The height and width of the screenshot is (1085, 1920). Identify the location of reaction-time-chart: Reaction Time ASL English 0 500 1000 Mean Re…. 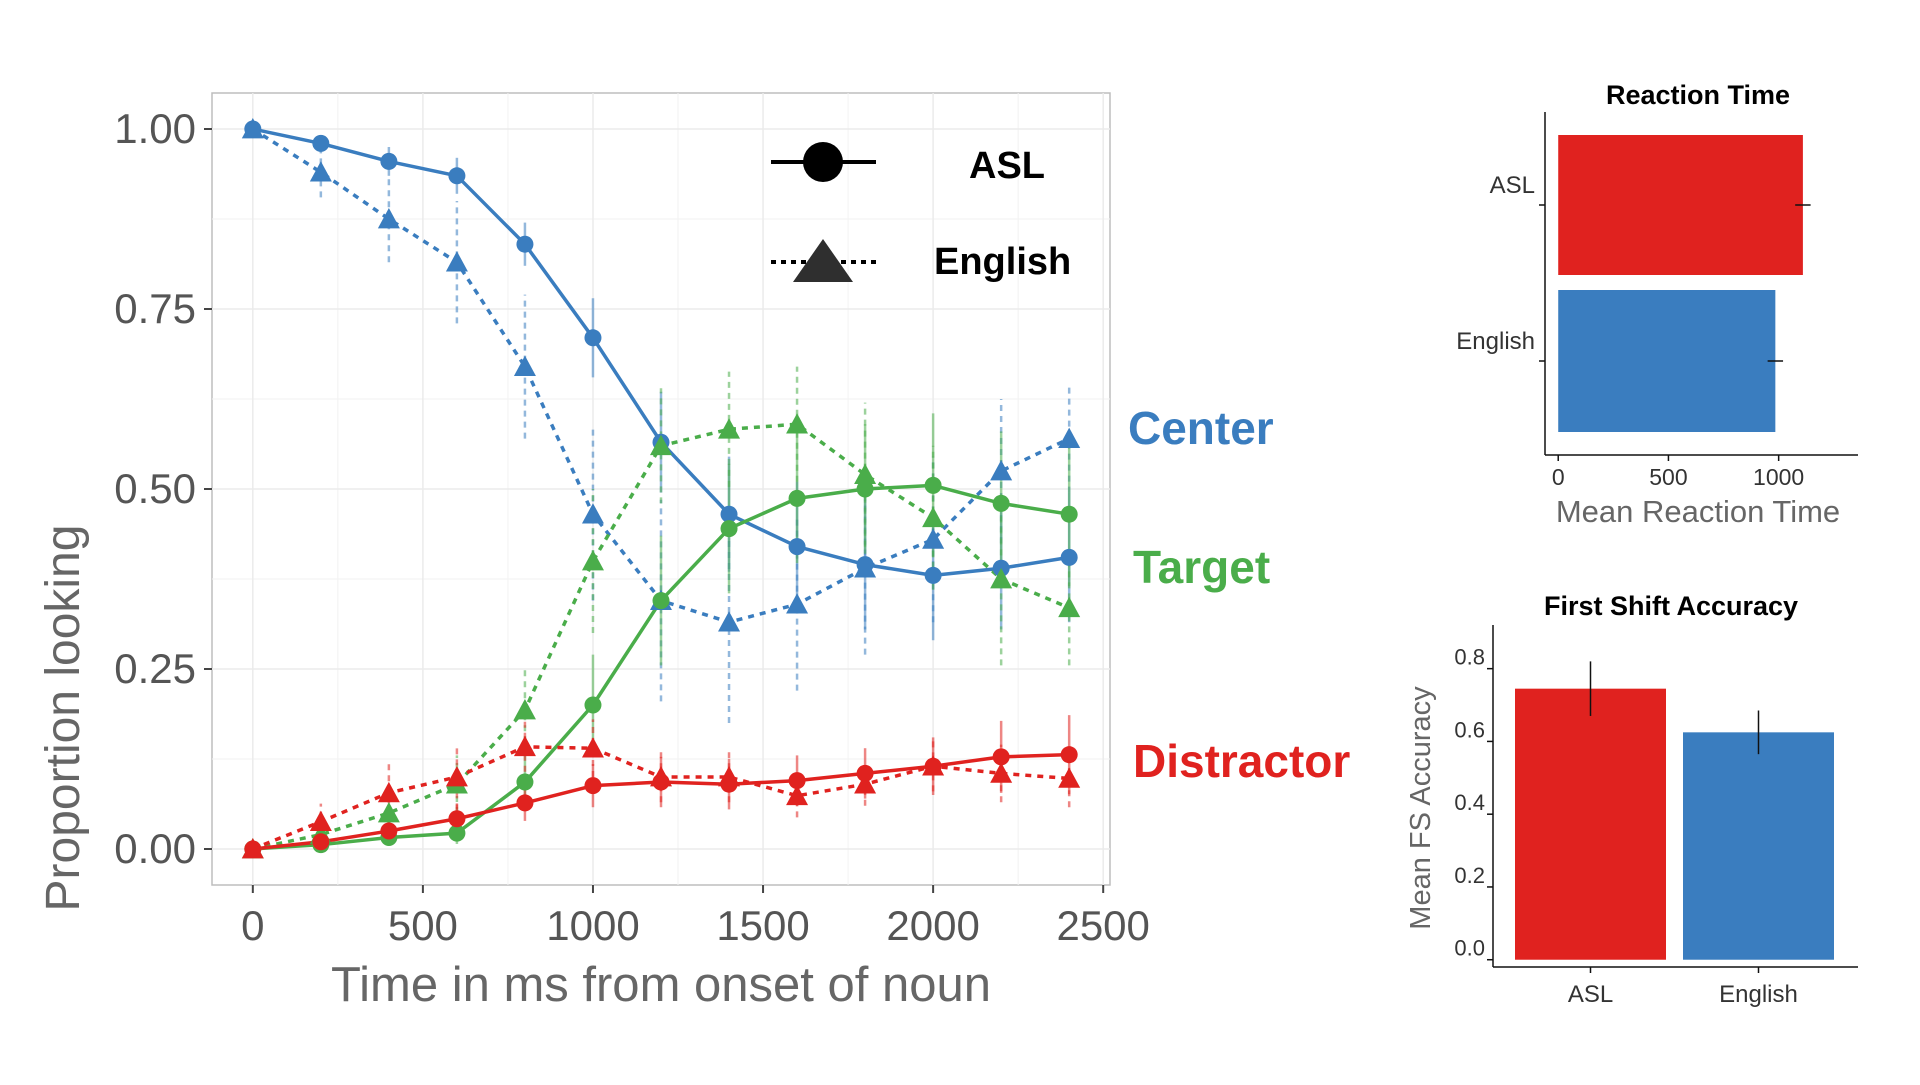
(1657, 304).